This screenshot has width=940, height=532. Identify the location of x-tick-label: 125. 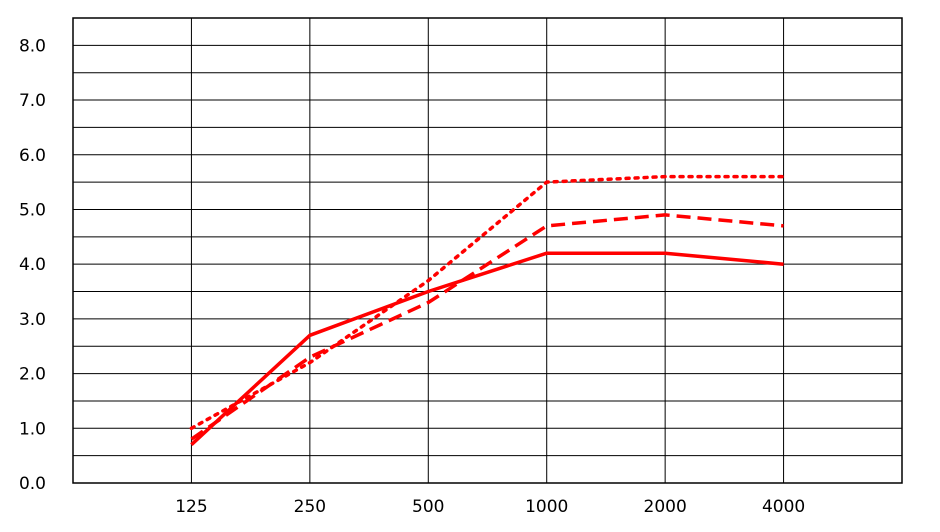
(191, 507).